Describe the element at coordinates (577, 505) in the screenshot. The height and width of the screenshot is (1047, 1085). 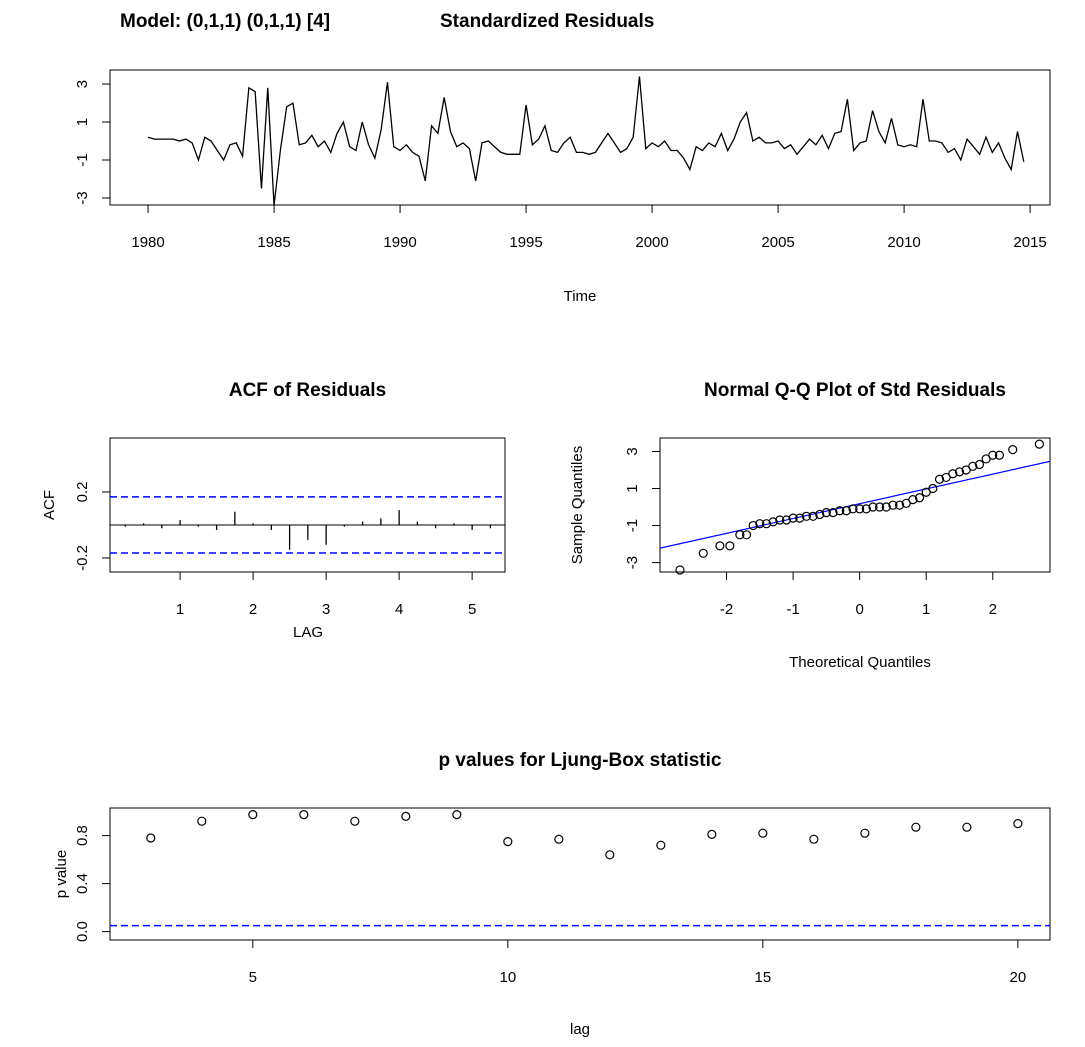
I see `y-axis-label: Sample Quantiles` at that location.